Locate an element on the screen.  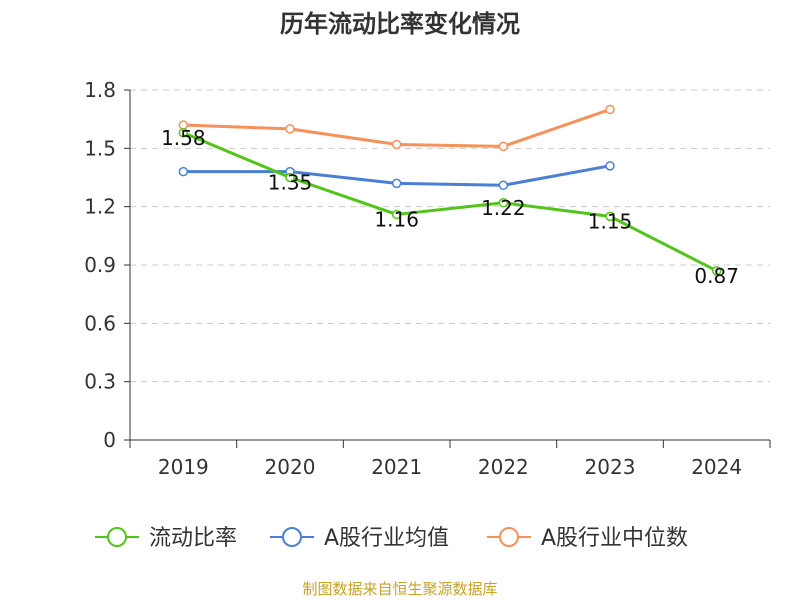
x-tick-label: 2022 is located at coordinates (503, 467).